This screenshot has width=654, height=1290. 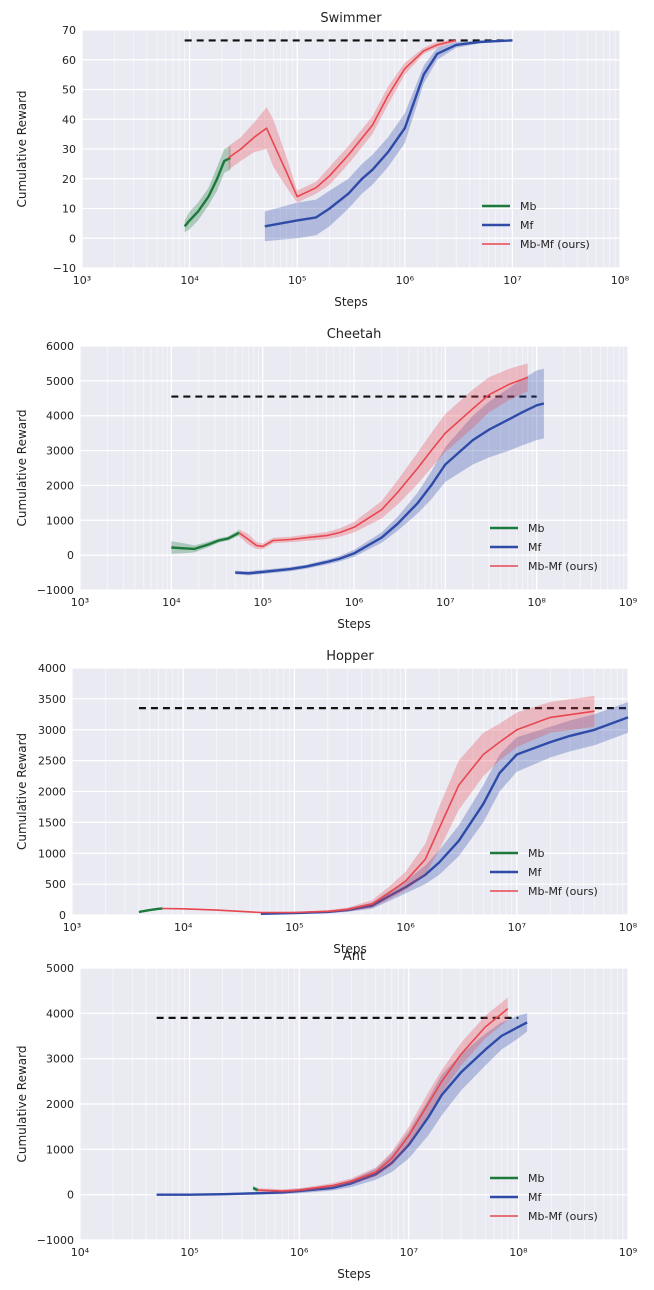 What do you see at coordinates (69, 90) in the screenshot?
I see `y-tick-label: 50` at bounding box center [69, 90].